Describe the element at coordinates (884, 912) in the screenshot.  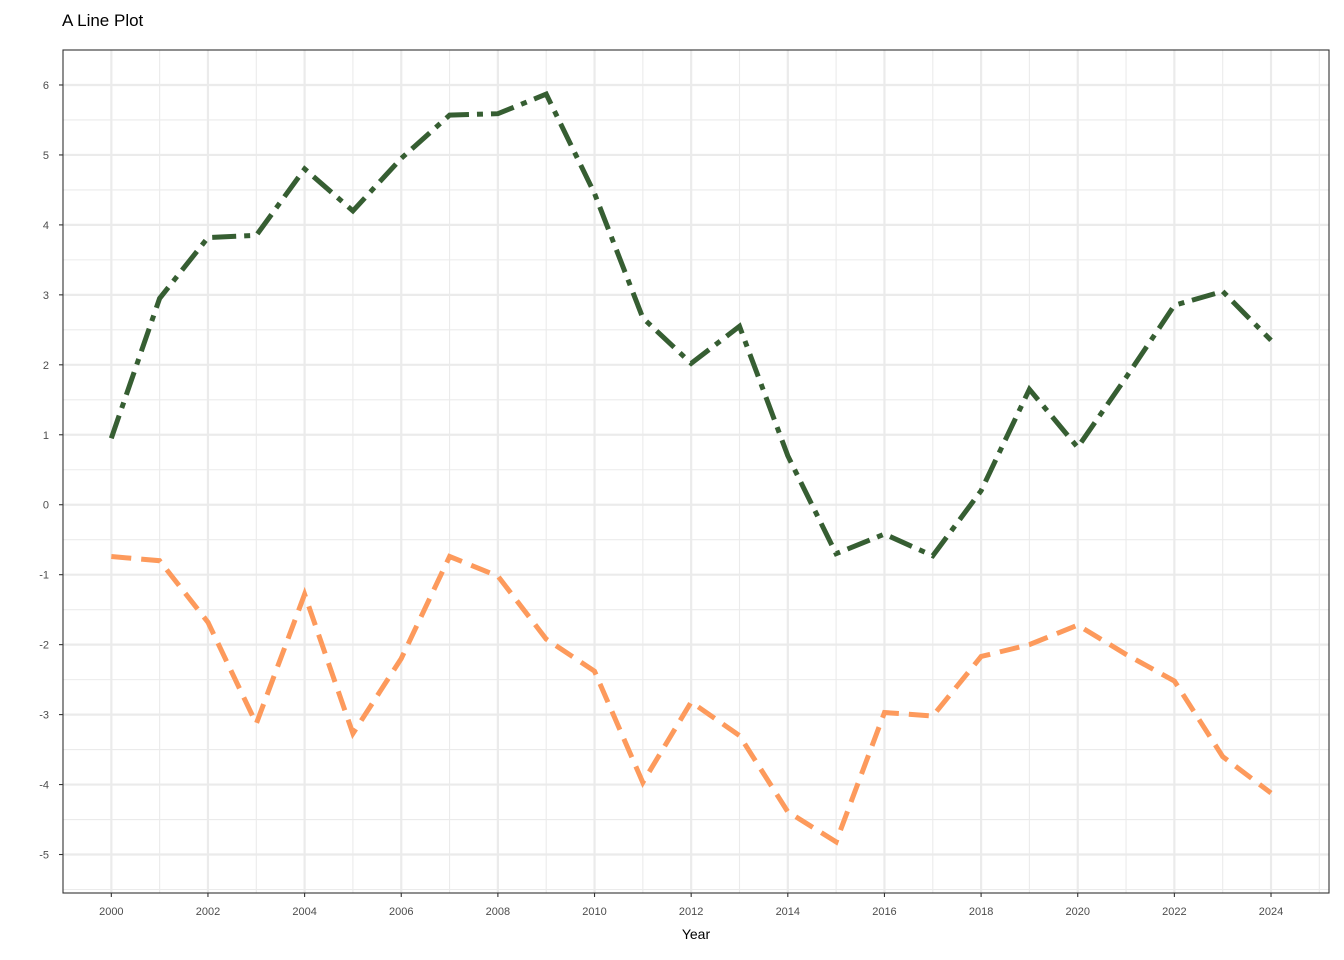
I see `x-tick-label: 2016` at that location.